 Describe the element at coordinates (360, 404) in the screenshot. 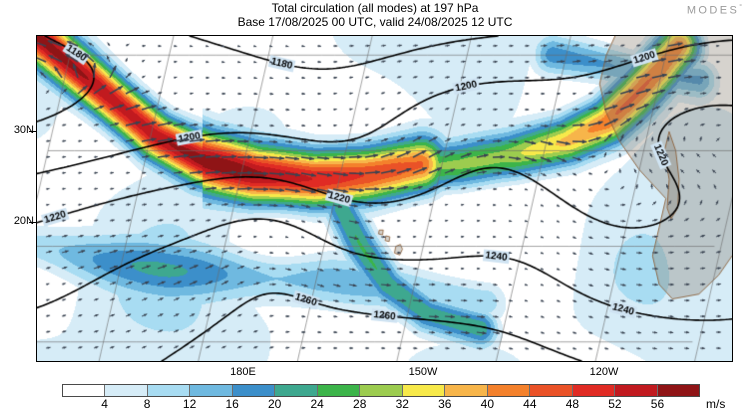

I see `colorbar-tick-label: 28` at that location.